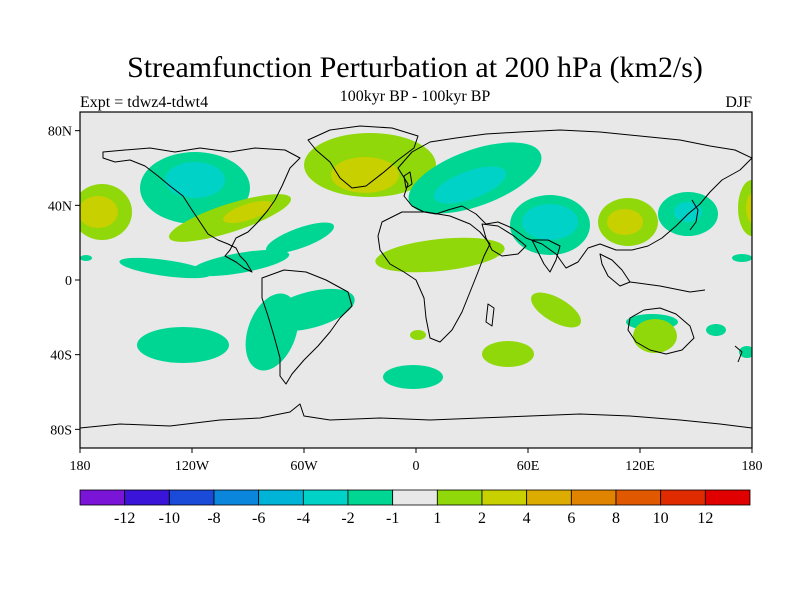 This screenshot has height=600, width=800. Describe the element at coordinates (415, 96) in the screenshot. I see `chart-subtitle: 100kyr BP - 100kyr BP` at that location.